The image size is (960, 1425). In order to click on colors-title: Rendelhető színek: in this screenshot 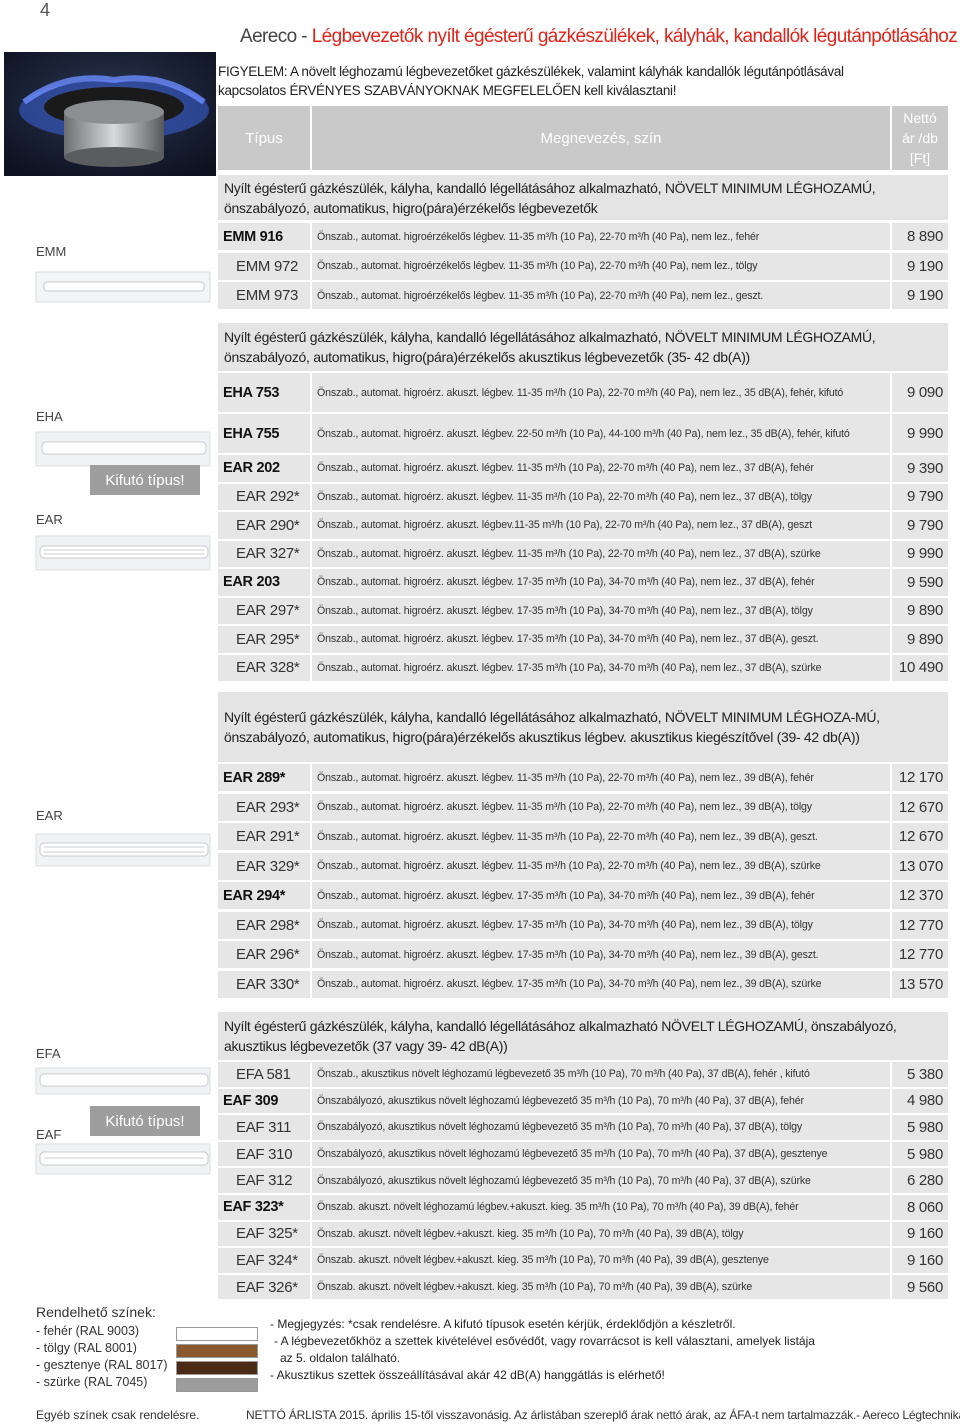, I will do `click(96, 1312)`.